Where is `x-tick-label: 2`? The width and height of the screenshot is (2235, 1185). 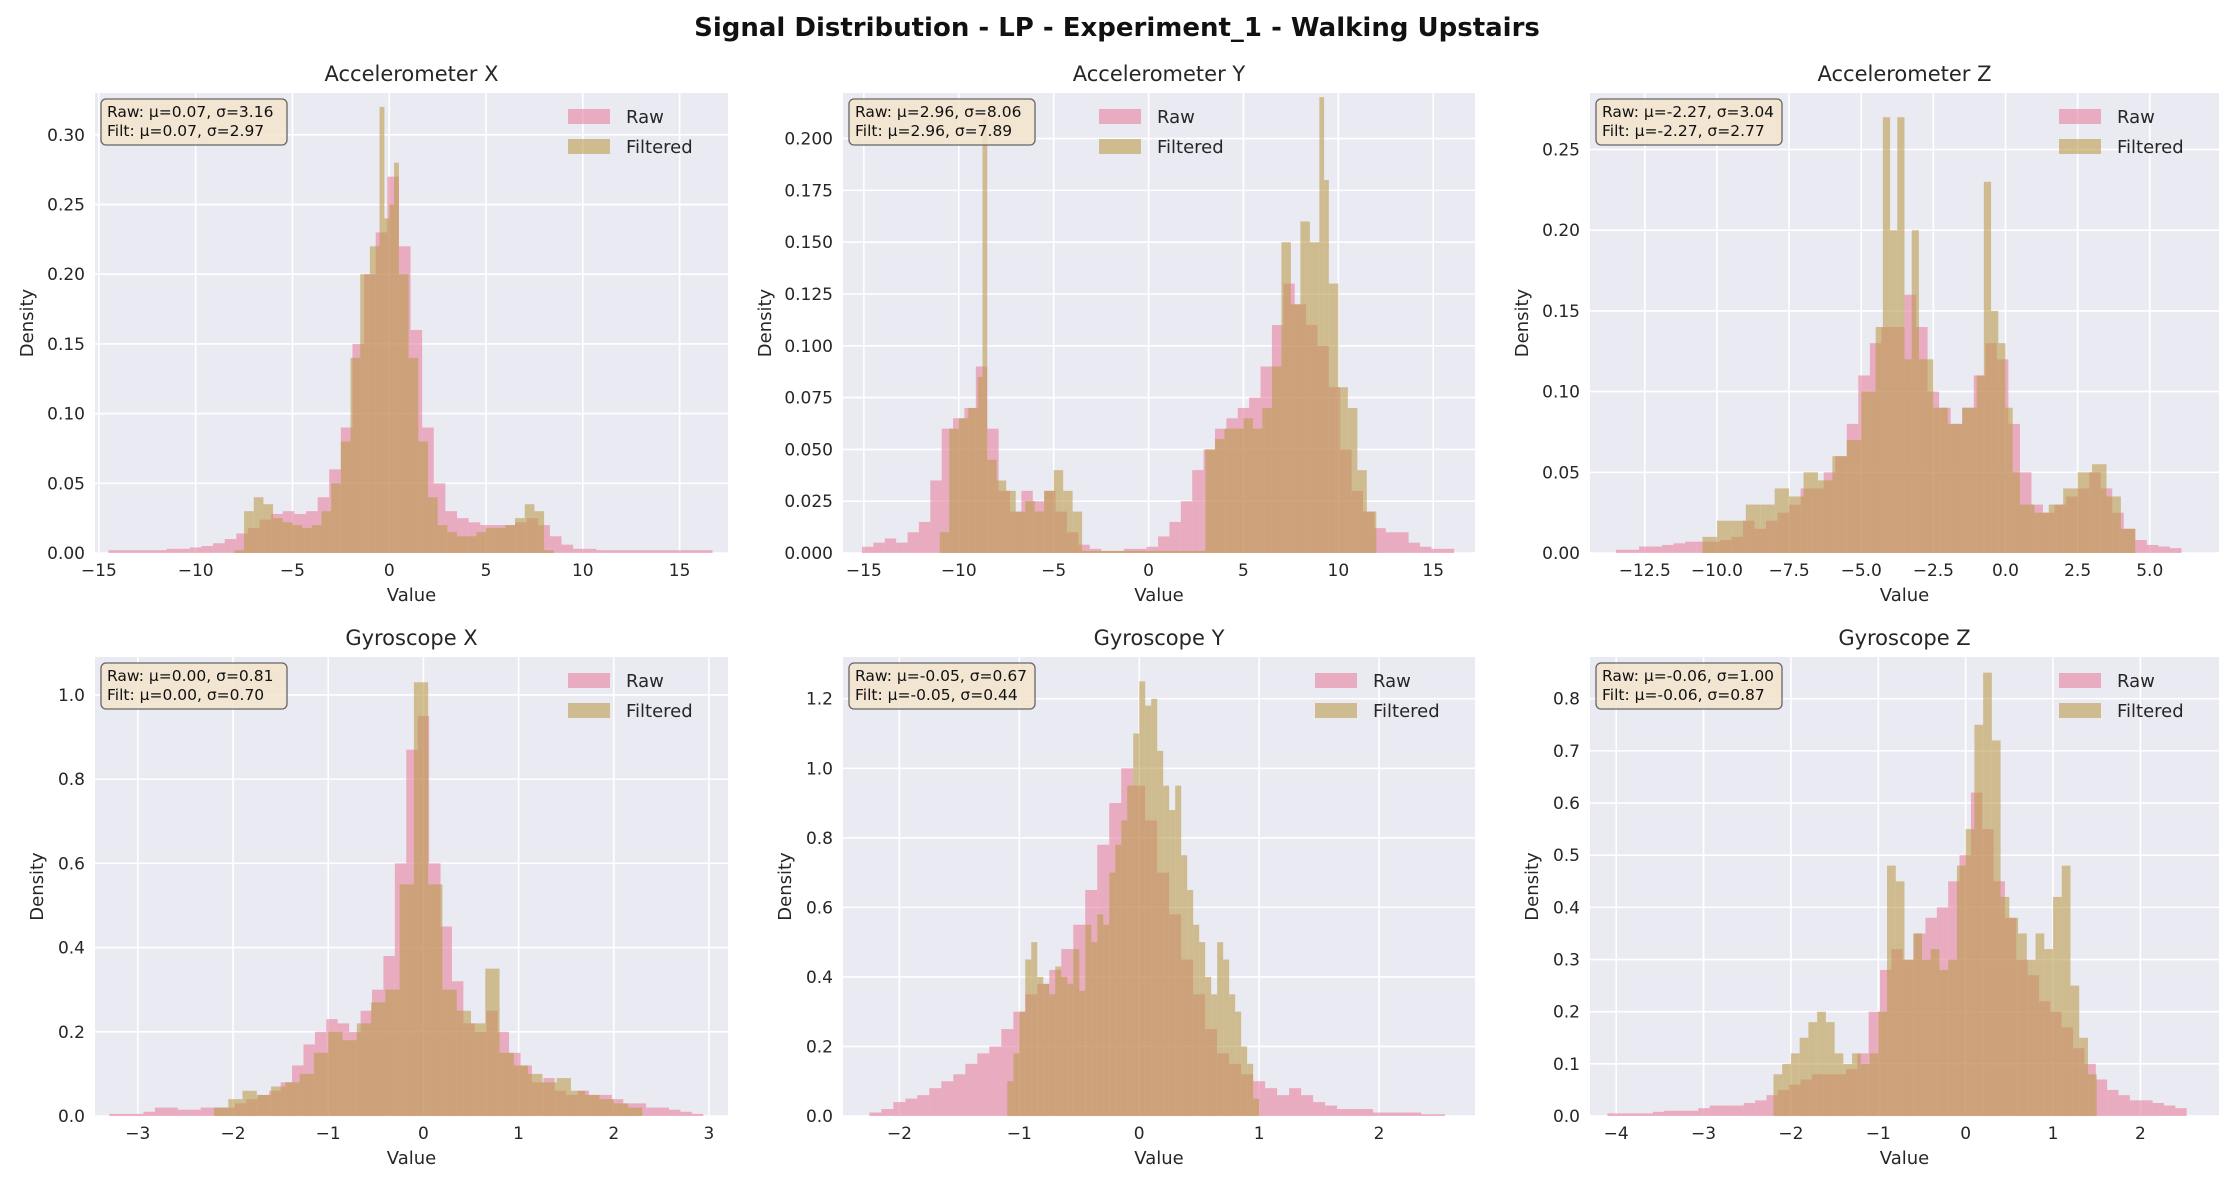 x-tick-label: 2 is located at coordinates (1379, 1134).